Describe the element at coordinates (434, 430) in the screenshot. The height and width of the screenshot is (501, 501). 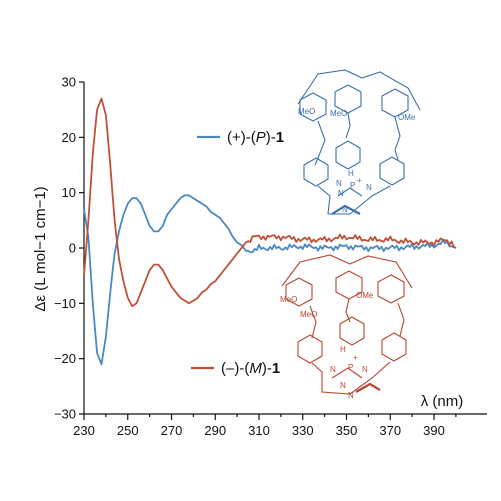
I see `x-tick-label: 390` at that location.